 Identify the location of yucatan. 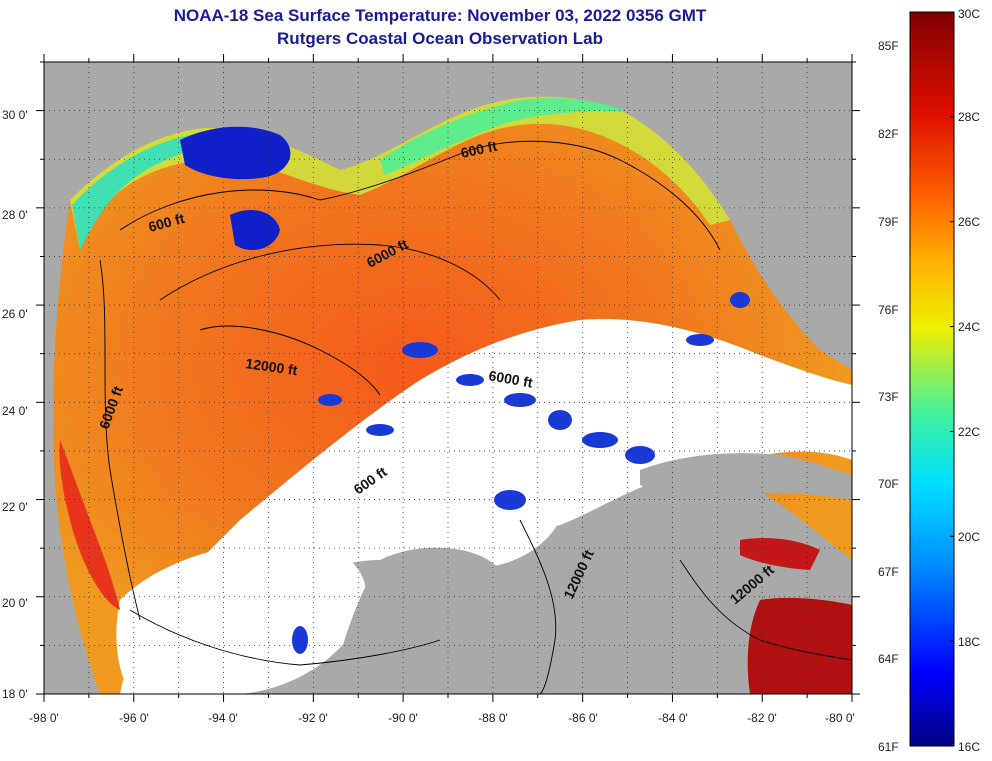
(417, 620).